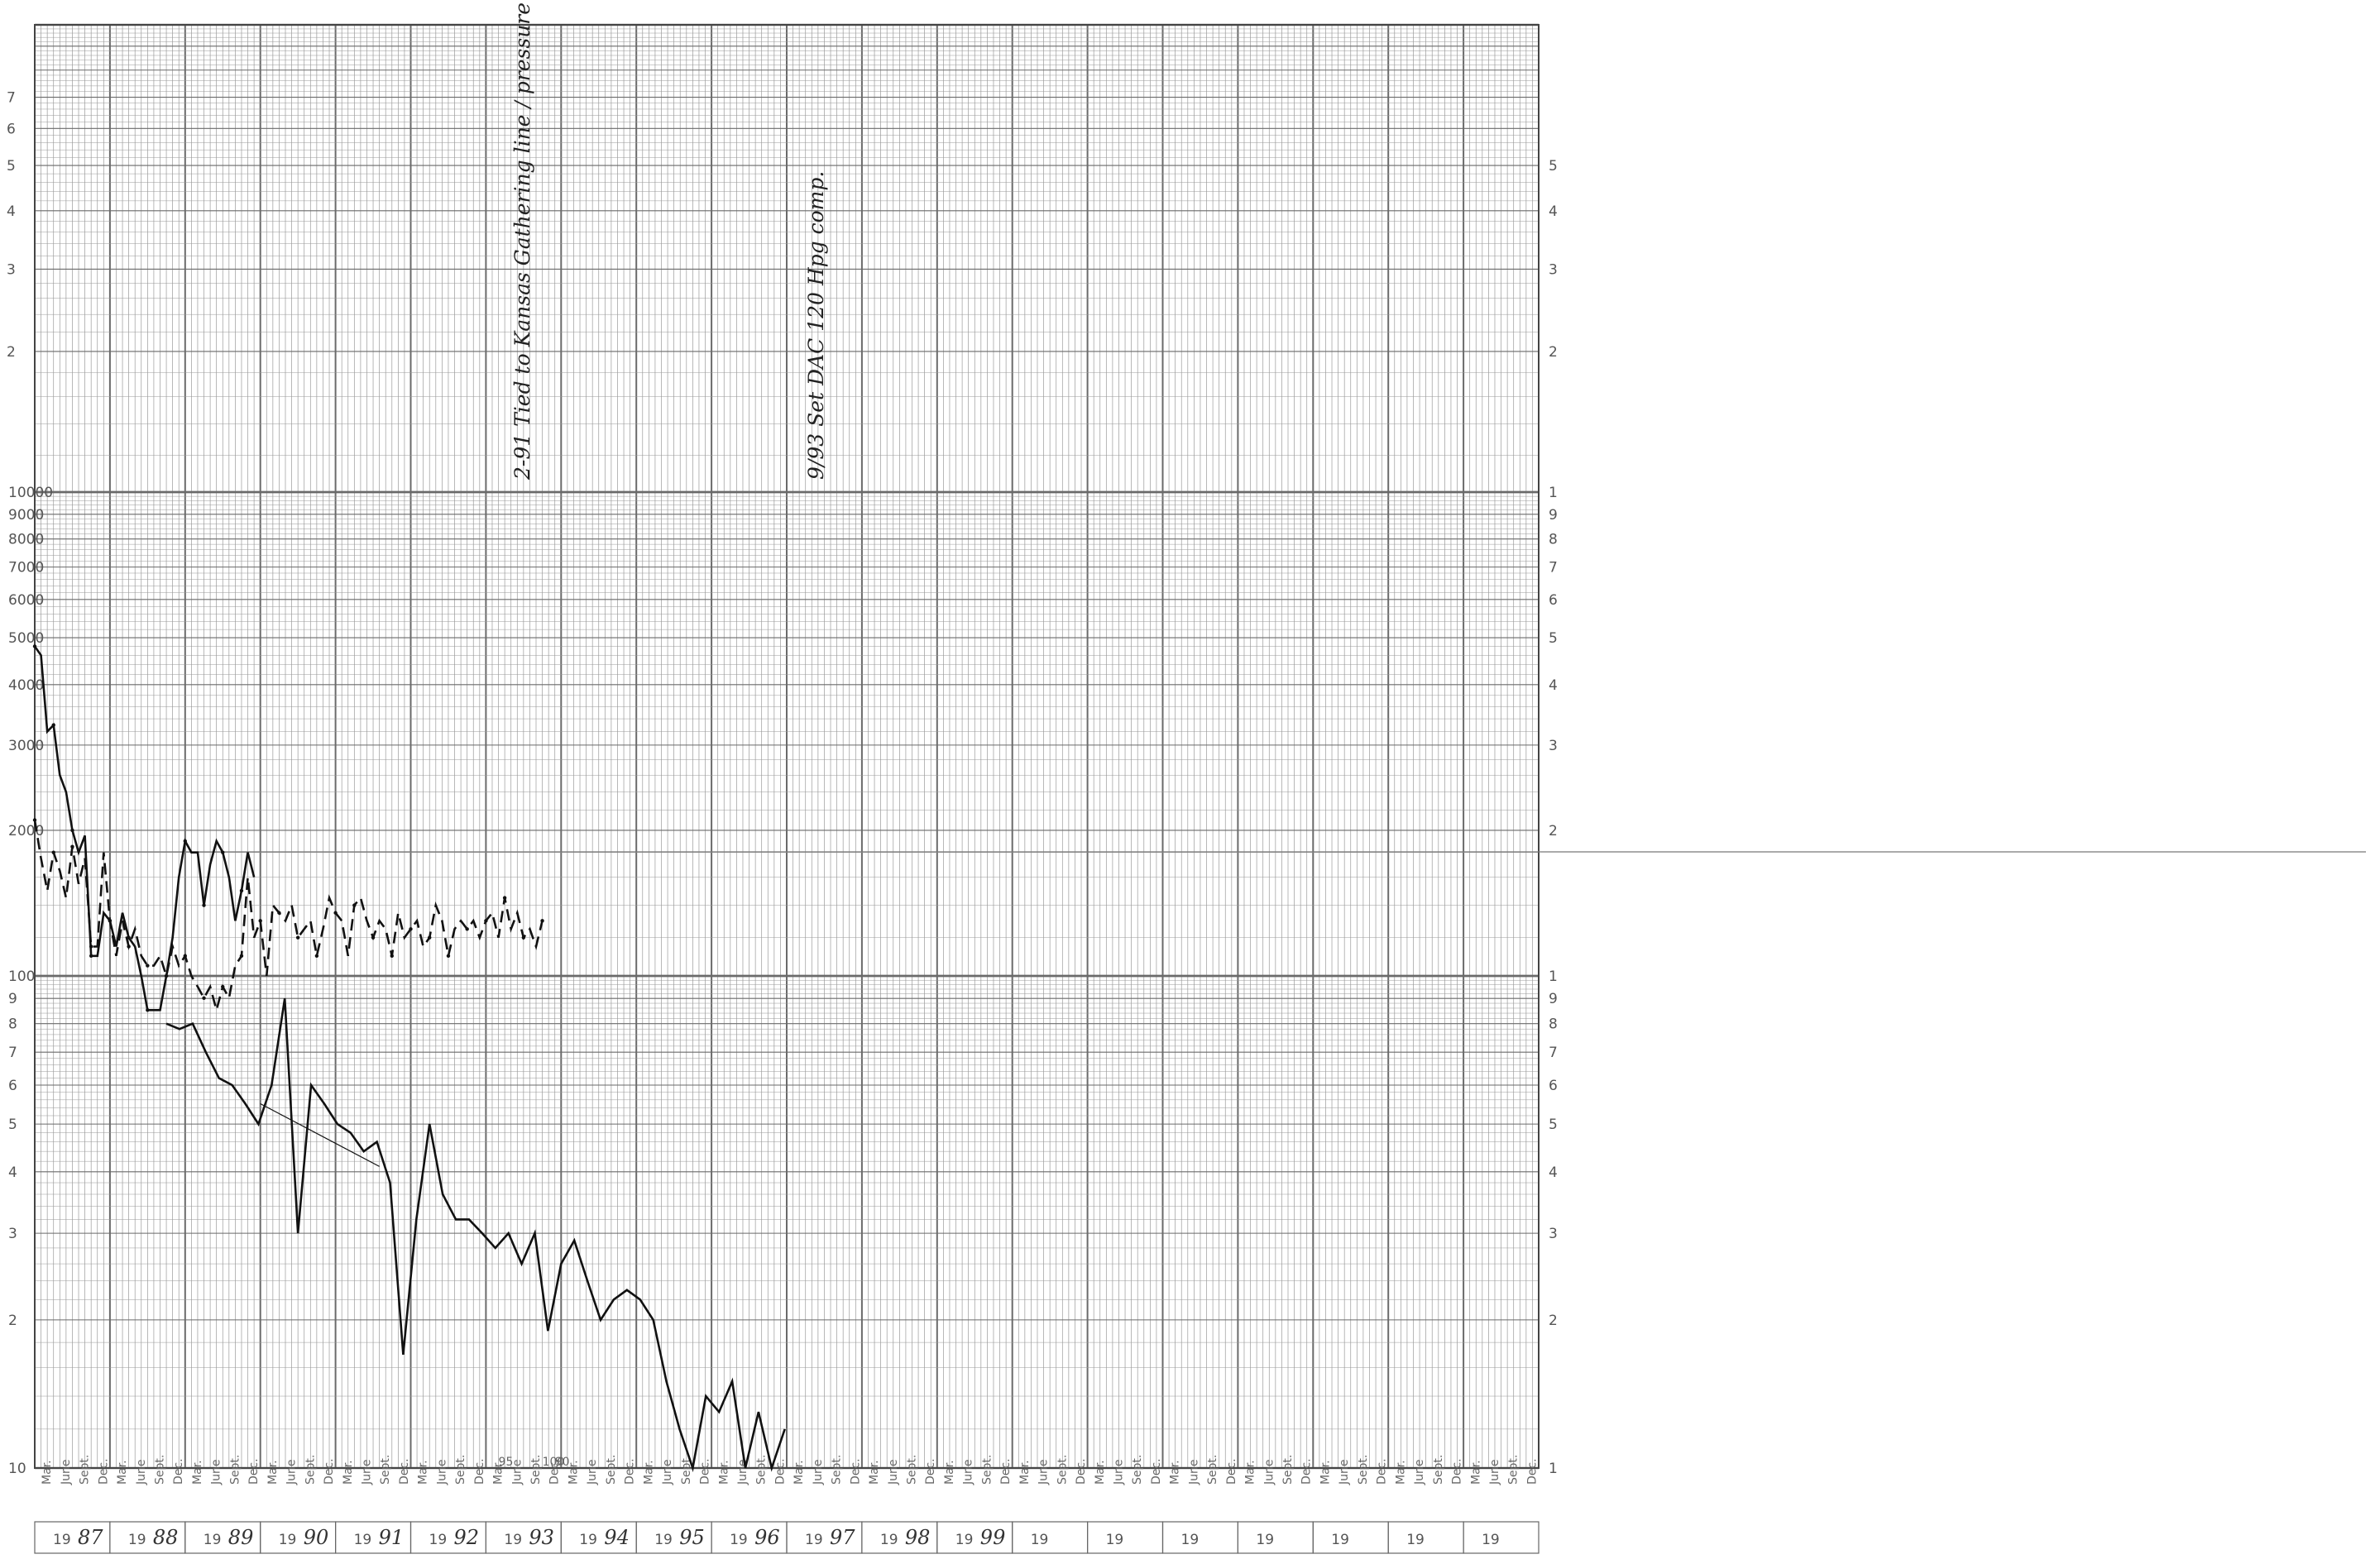 The width and height of the screenshot is (2380, 1559). Describe the element at coordinates (12, 1234) in the screenshot. I see `y-tick-label: 3` at that location.